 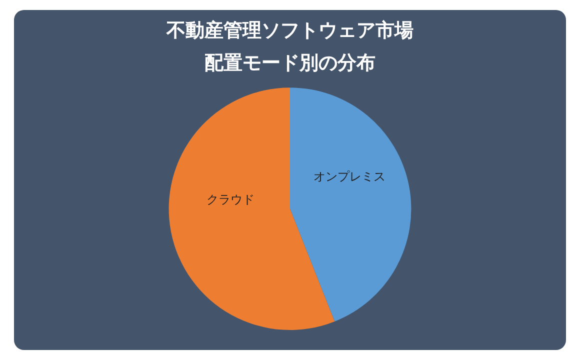 What do you see at coordinates (290, 63) in the screenshot?
I see `chart-subtitle: 配置モード別の分布` at bounding box center [290, 63].